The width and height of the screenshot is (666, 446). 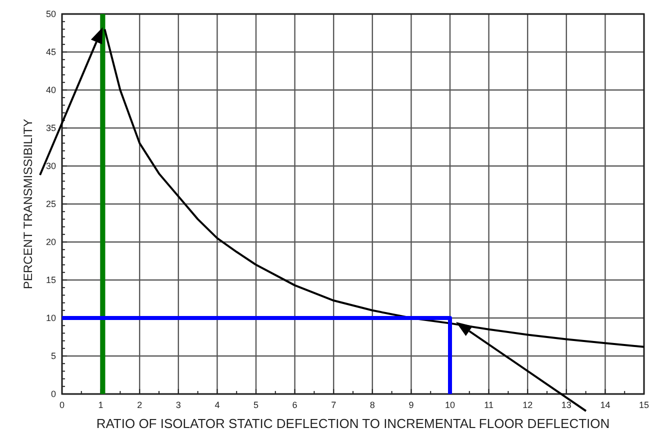 What do you see at coordinates (450, 405) in the screenshot?
I see `x-tick-label: 10` at bounding box center [450, 405].